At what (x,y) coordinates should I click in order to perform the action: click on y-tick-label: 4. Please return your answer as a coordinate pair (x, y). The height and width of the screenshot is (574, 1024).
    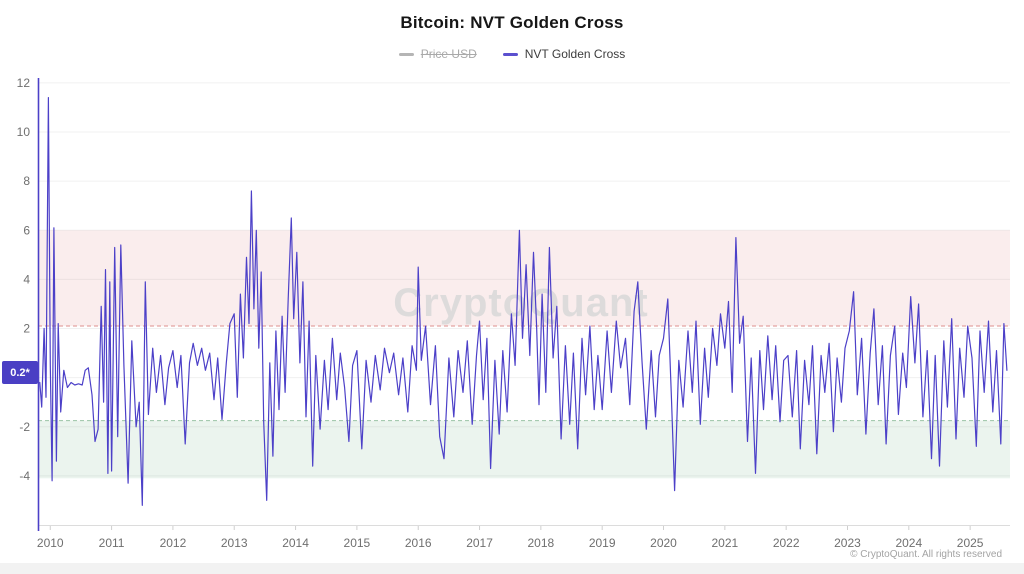
    Looking at the image, I should click on (26, 279).